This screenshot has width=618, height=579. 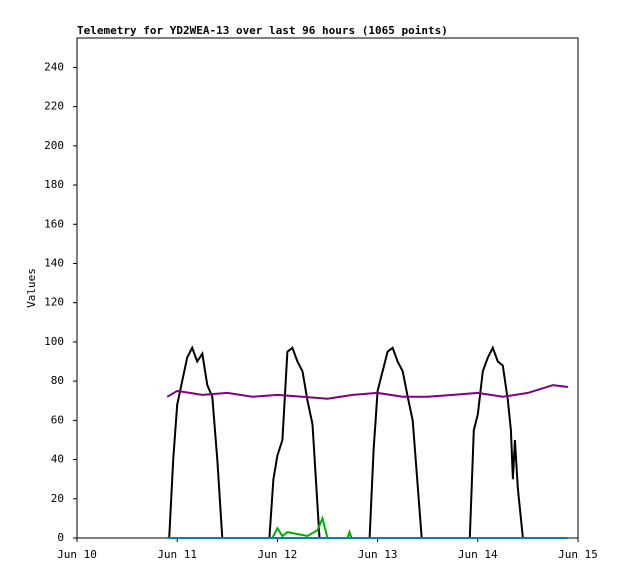 I want to click on y-tick-label: 0, so click(x=60, y=537).